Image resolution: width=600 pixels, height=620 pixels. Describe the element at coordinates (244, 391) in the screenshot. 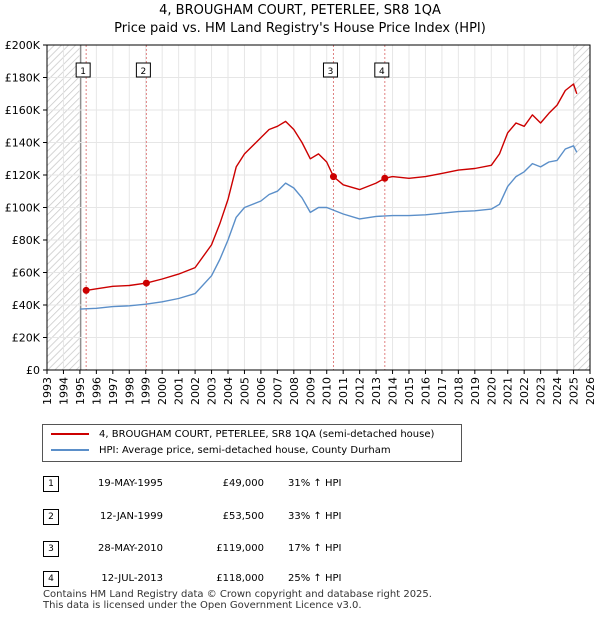

I see `x-tick-label: 2005` at that location.